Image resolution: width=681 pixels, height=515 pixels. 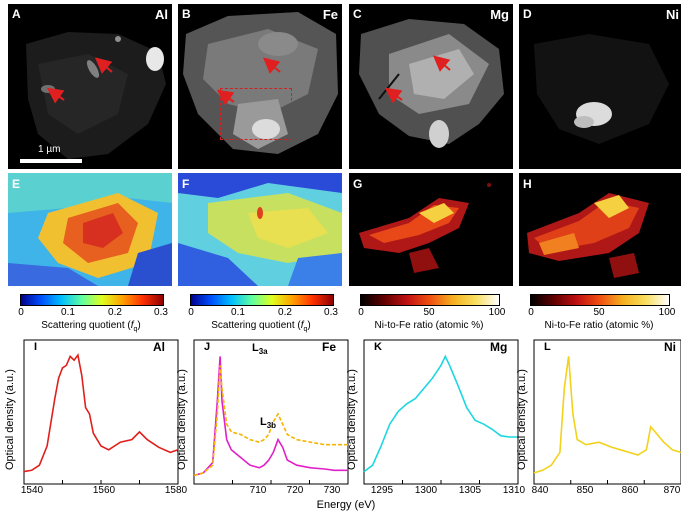 I want to click on panel-letter-b: B, so click(x=186, y=14).